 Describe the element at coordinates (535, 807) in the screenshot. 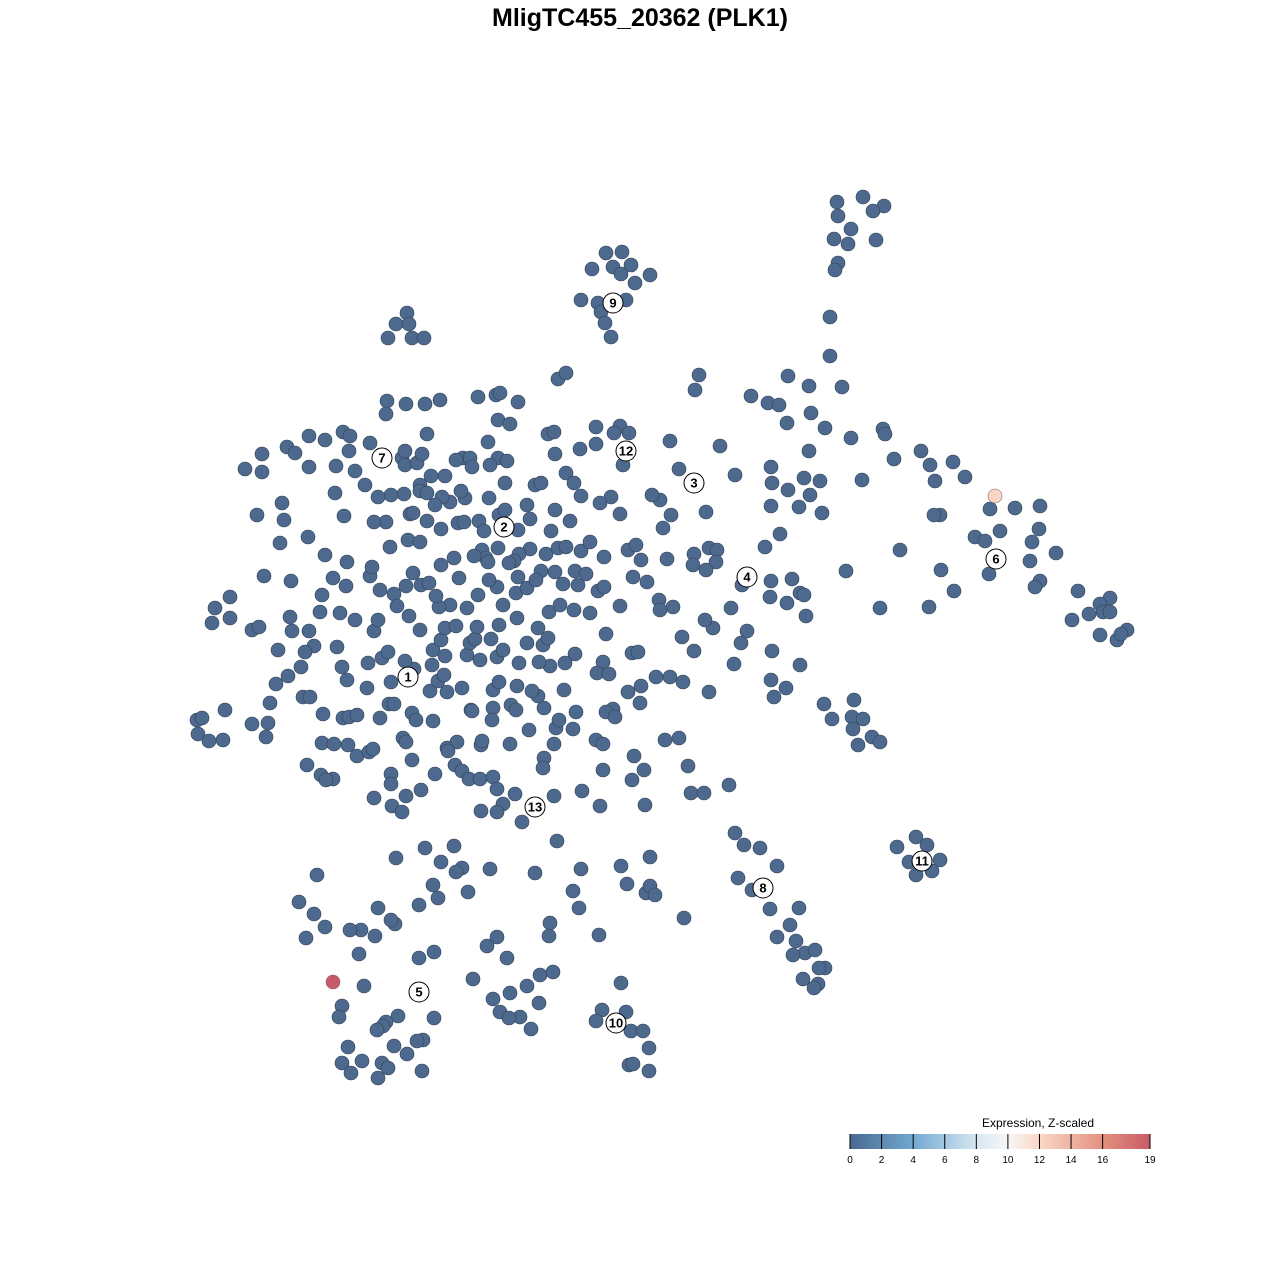

I see `cluster-label-text: 13` at that location.